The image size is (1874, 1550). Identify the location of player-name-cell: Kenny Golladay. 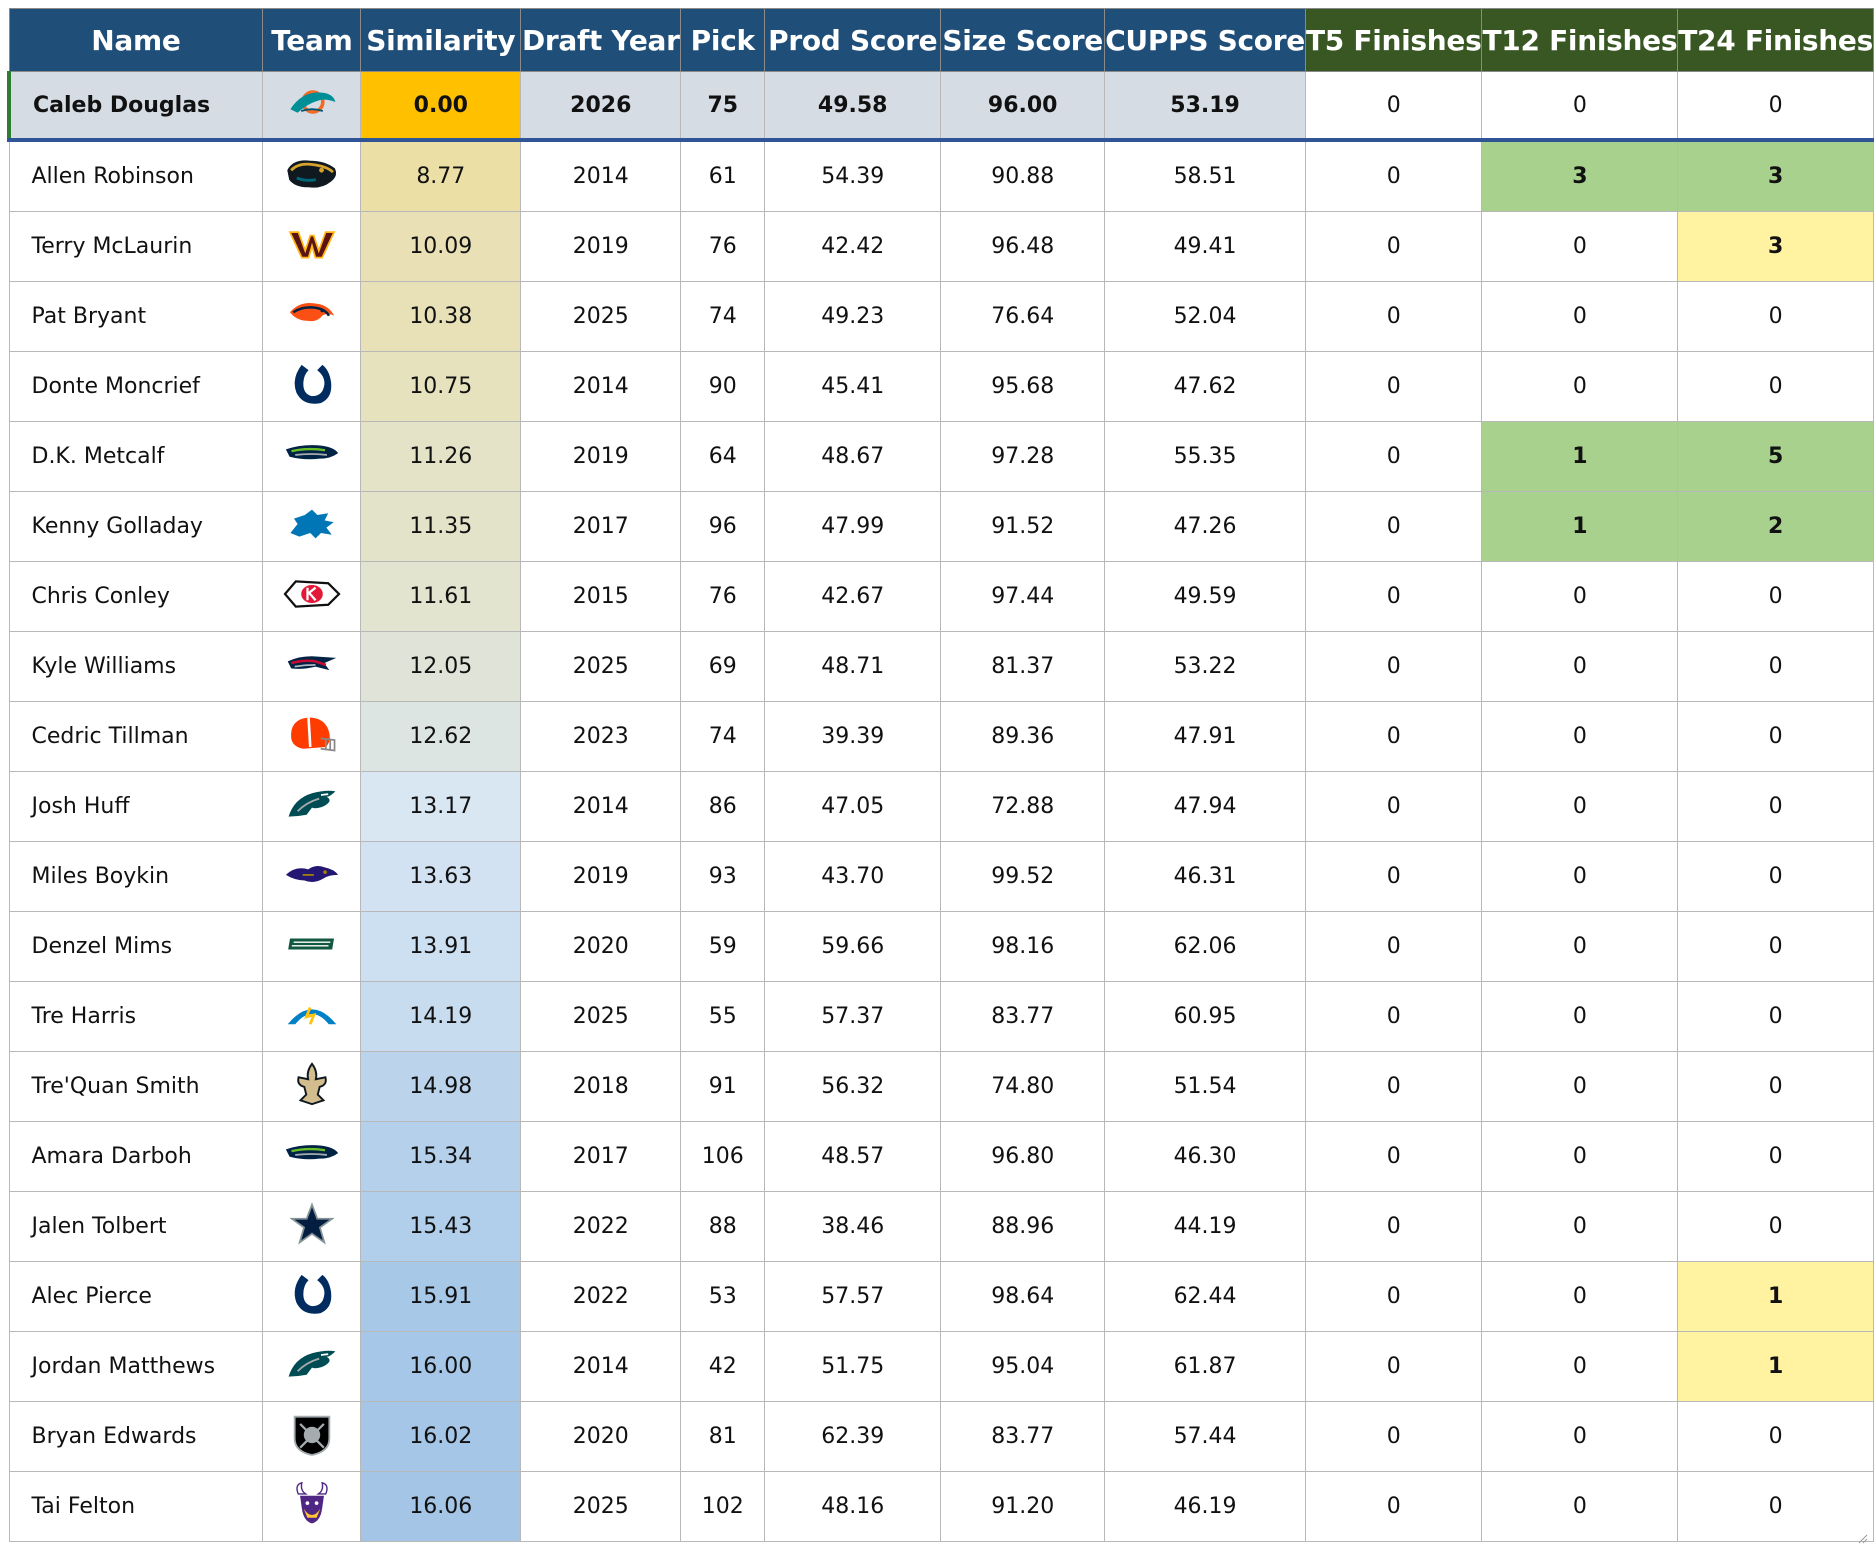
(136, 526).